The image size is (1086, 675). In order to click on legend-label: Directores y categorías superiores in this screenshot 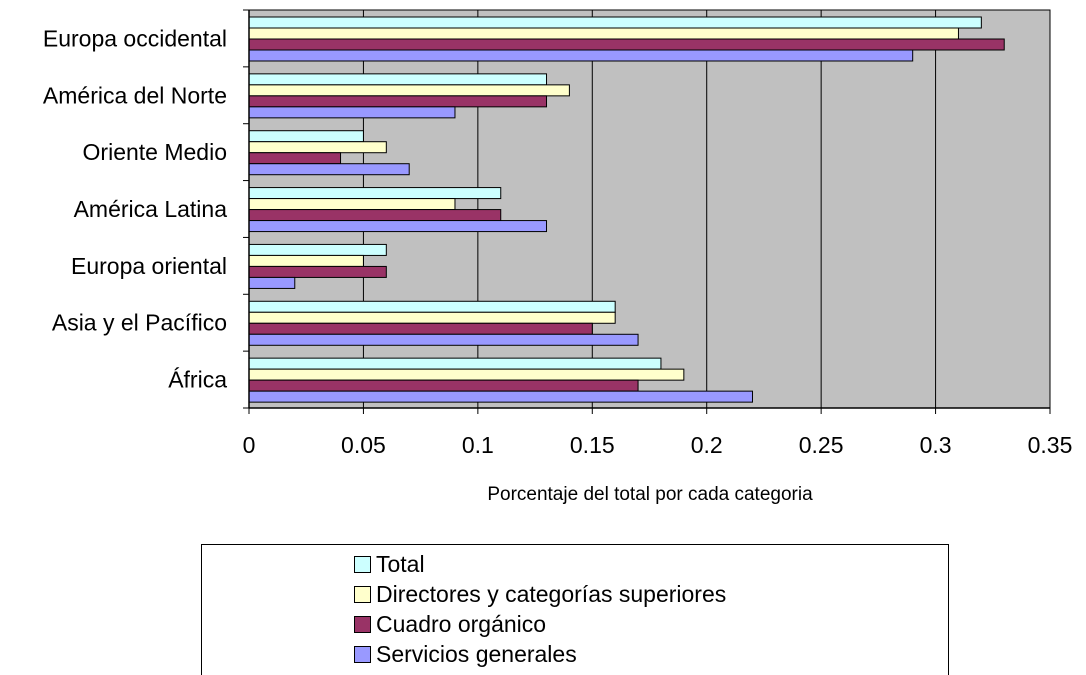, I will do `click(551, 594)`.